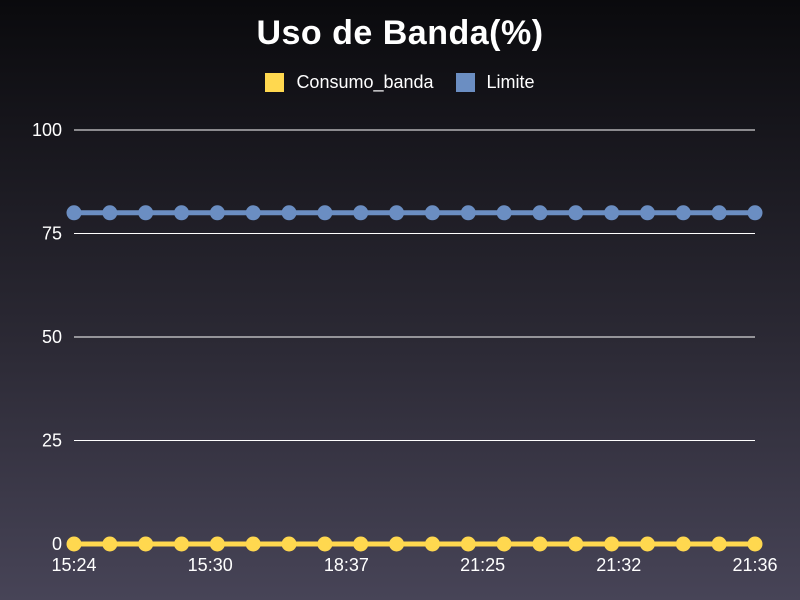 This screenshot has height=600, width=800. I want to click on x-tick-label: 21:25, so click(482, 565).